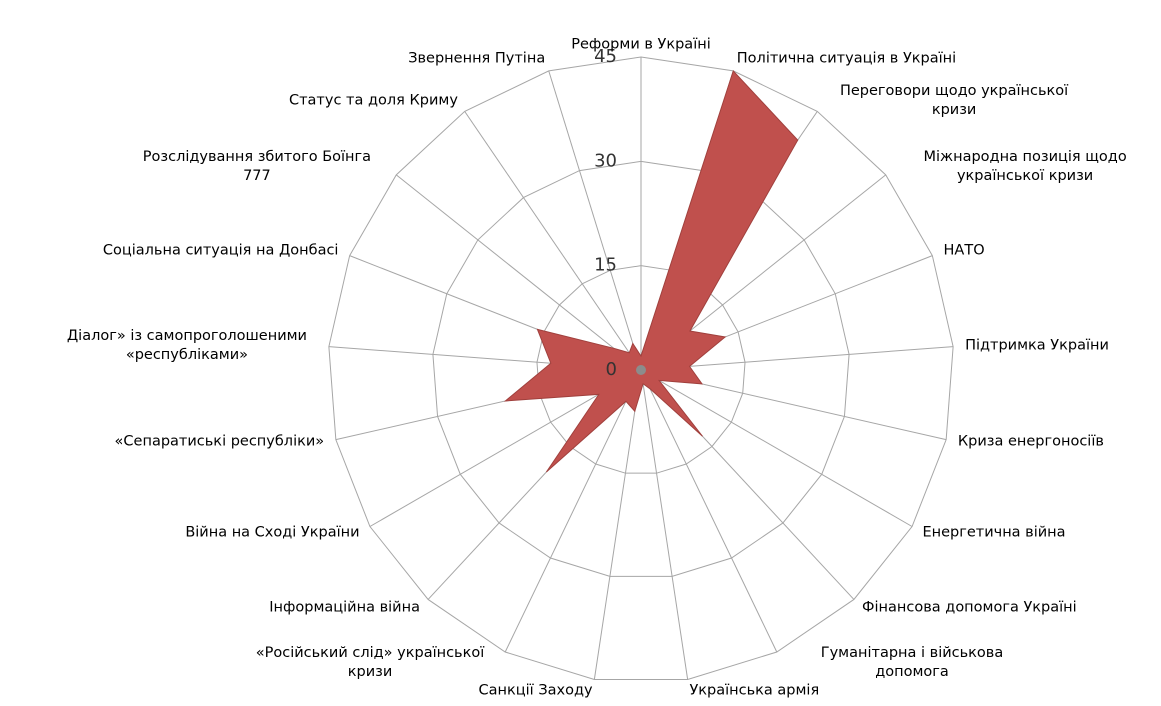 The image size is (1161, 706). I want to click on category-label: Санкції Заходу, so click(535, 690).